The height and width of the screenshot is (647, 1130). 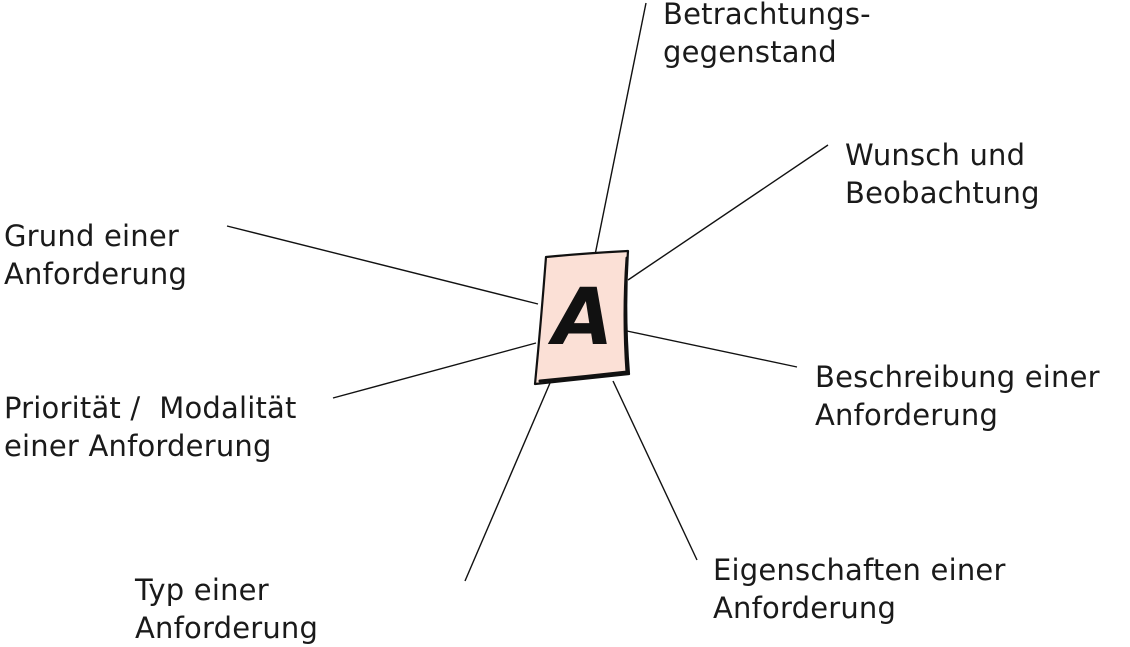 I want to click on label-betrachtungsgegenstand-line1: Betrachtungs-, so click(x=767, y=15).